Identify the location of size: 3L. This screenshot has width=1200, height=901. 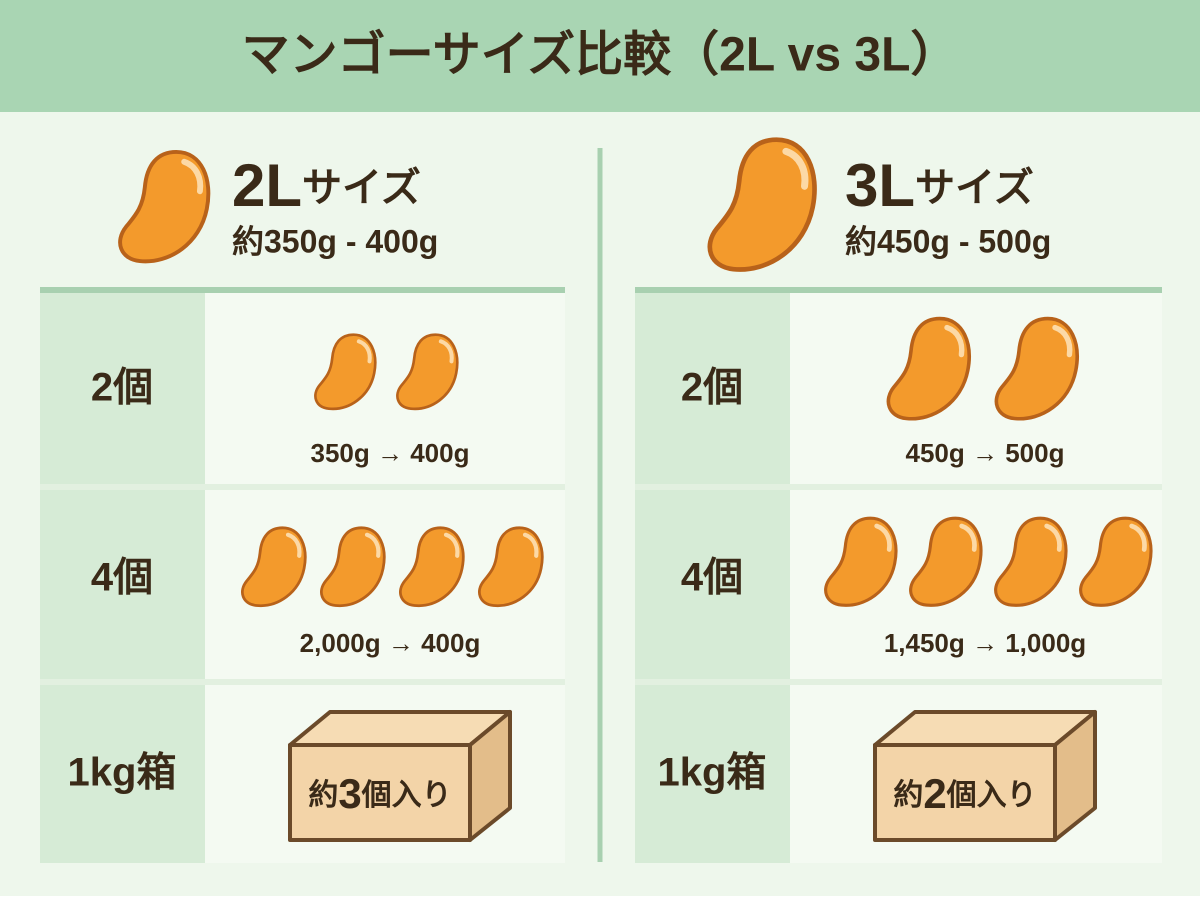
(880, 185).